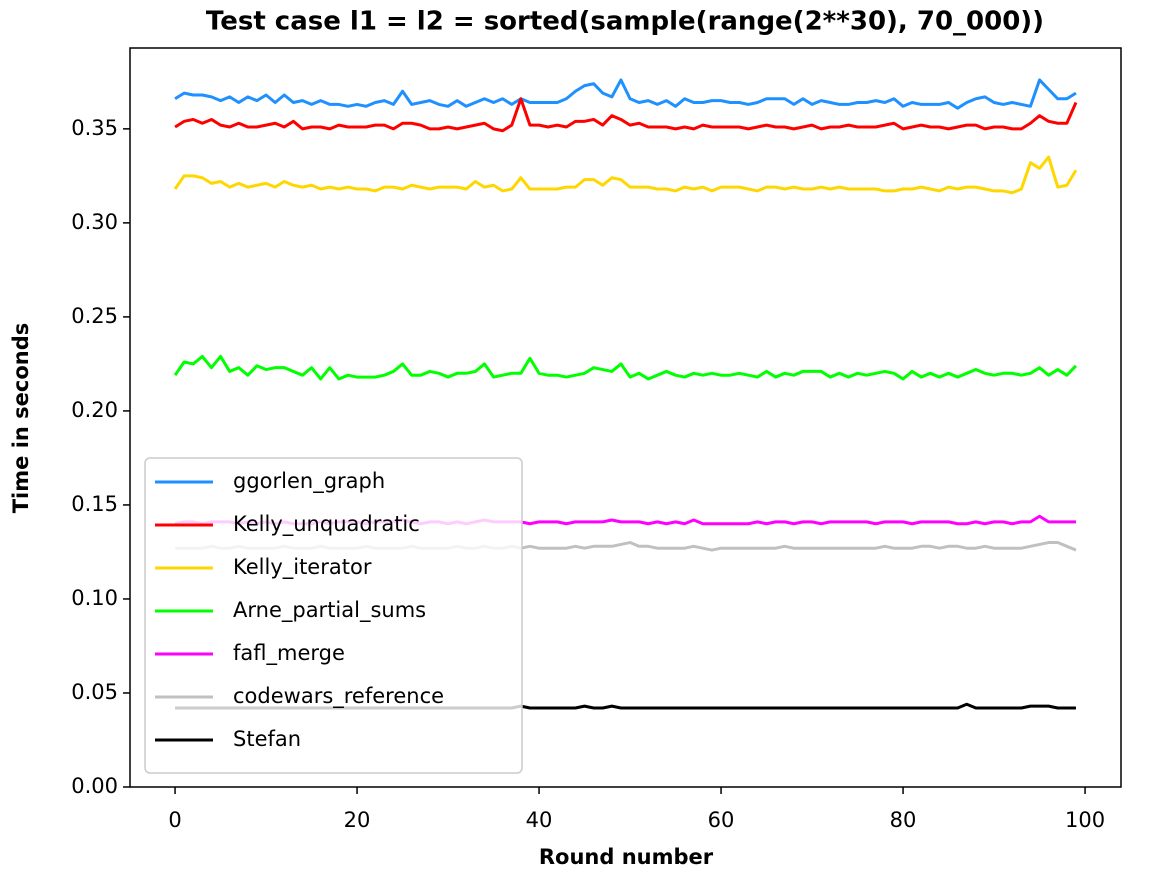 This screenshot has height=872, width=1168. What do you see at coordinates (21, 418) in the screenshot?
I see `y-axis-label: Time in seconds` at bounding box center [21, 418].